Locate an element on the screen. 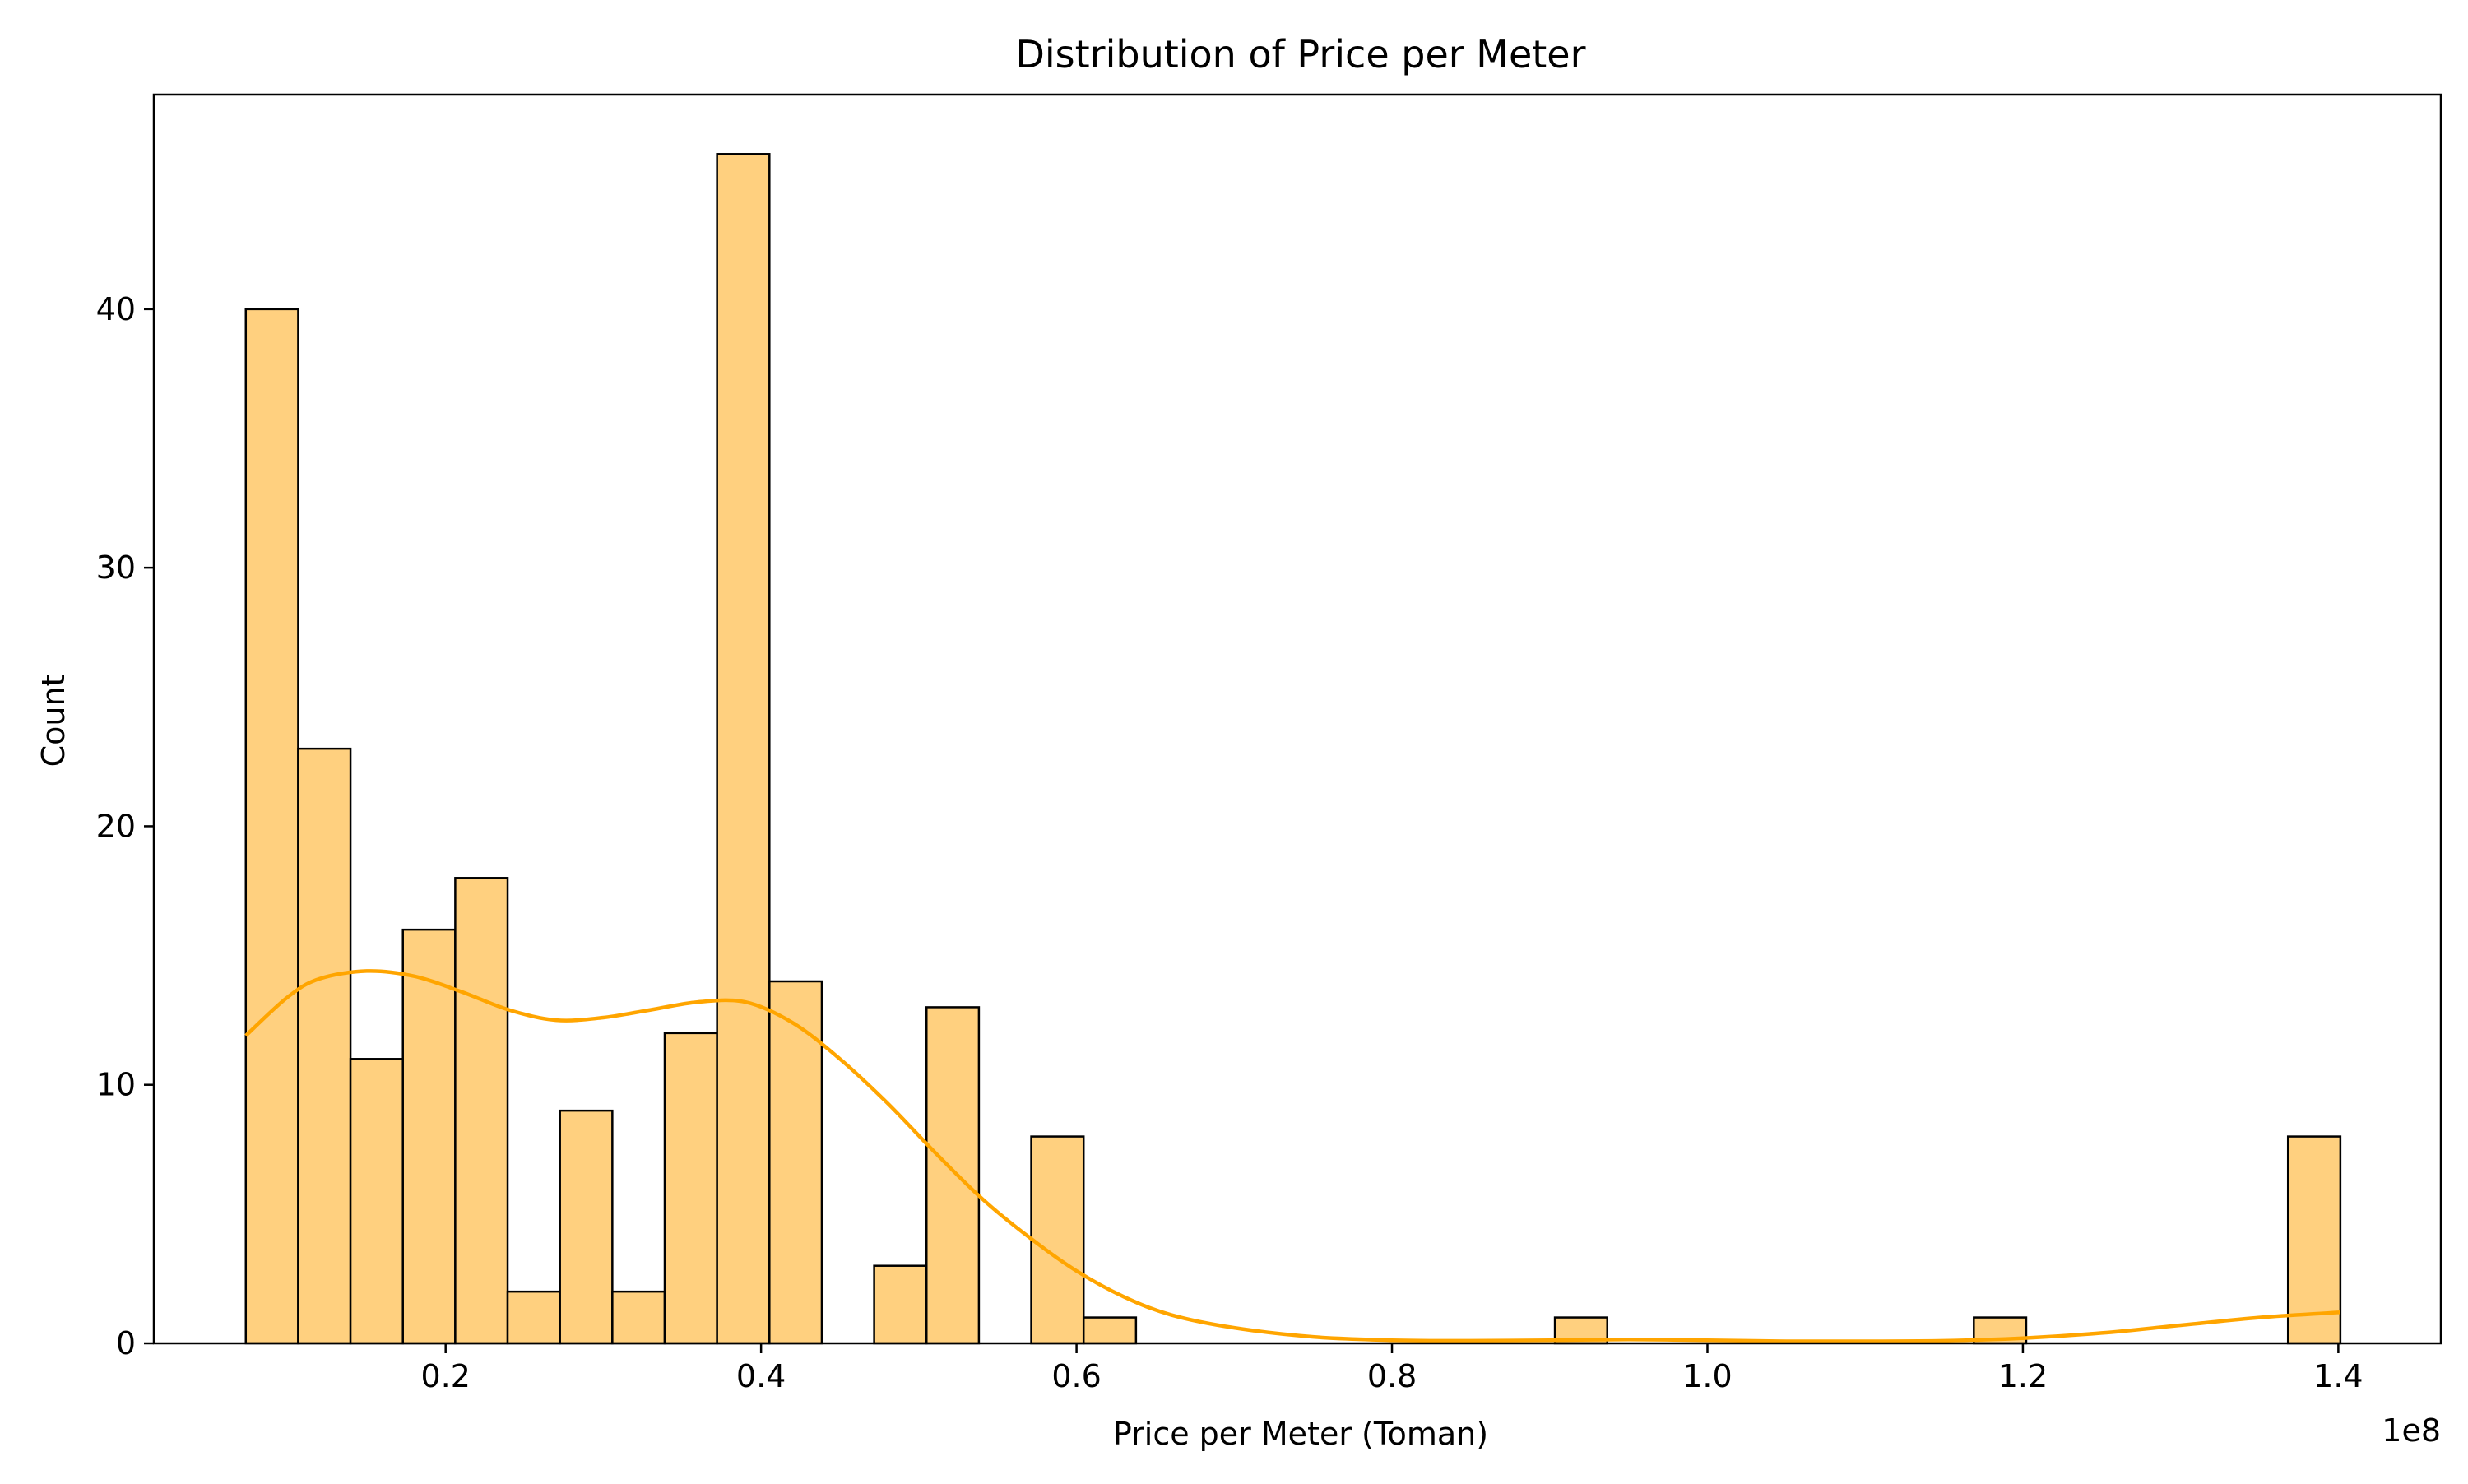  y-tick-label: 20 is located at coordinates (116, 826).